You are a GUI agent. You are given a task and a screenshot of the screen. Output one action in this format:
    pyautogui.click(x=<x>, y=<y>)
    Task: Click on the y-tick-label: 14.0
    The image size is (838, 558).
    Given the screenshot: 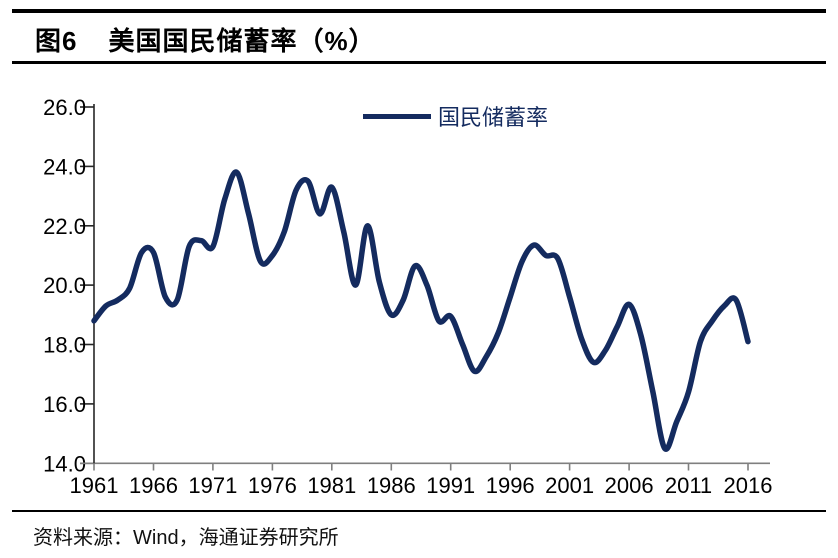 What is the action you would take?
    pyautogui.click(x=64, y=463)
    